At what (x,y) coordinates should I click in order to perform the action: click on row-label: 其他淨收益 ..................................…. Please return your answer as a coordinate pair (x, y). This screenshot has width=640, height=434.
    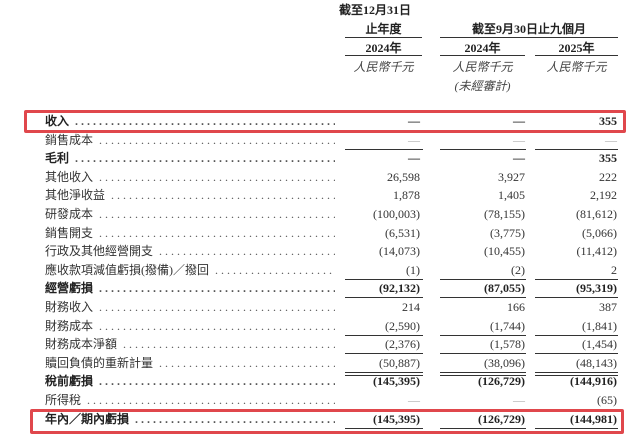
    Looking at the image, I should click on (190, 195).